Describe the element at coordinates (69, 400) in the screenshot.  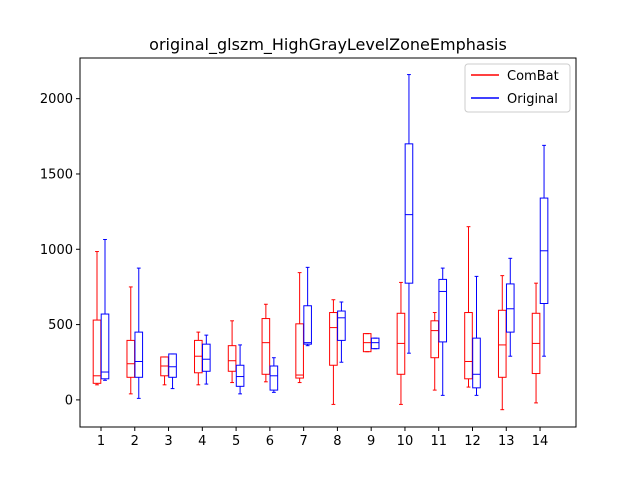
I see `y-tick-label-0: 0` at that location.